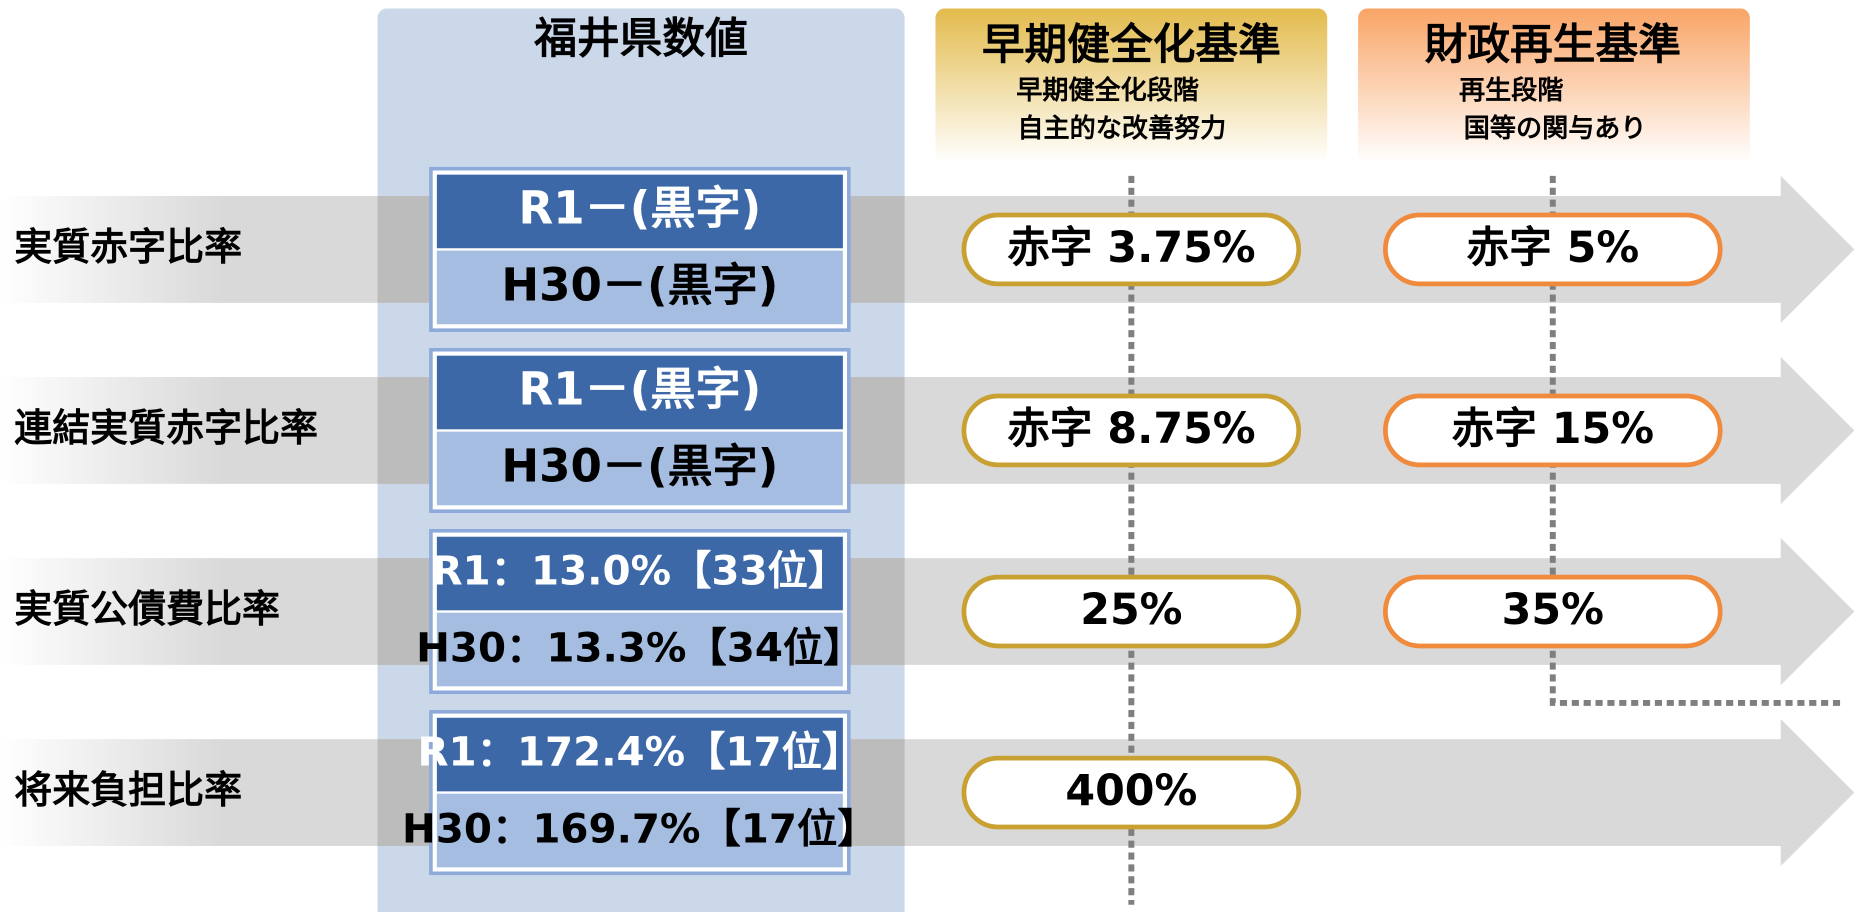 Image resolution: width=1865 pixels, height=916 pixels. Describe the element at coordinates (1107, 90) in the screenshot. I see `column-note: 早期健全化段階` at that location.